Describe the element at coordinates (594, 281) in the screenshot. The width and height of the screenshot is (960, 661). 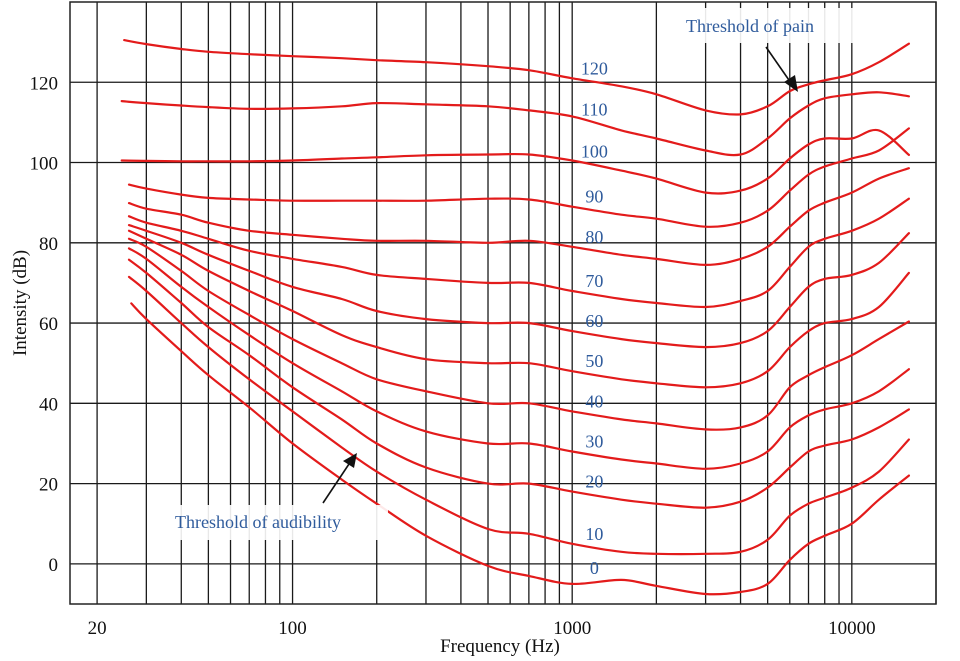
I see `phon-label-70: 70` at that location.